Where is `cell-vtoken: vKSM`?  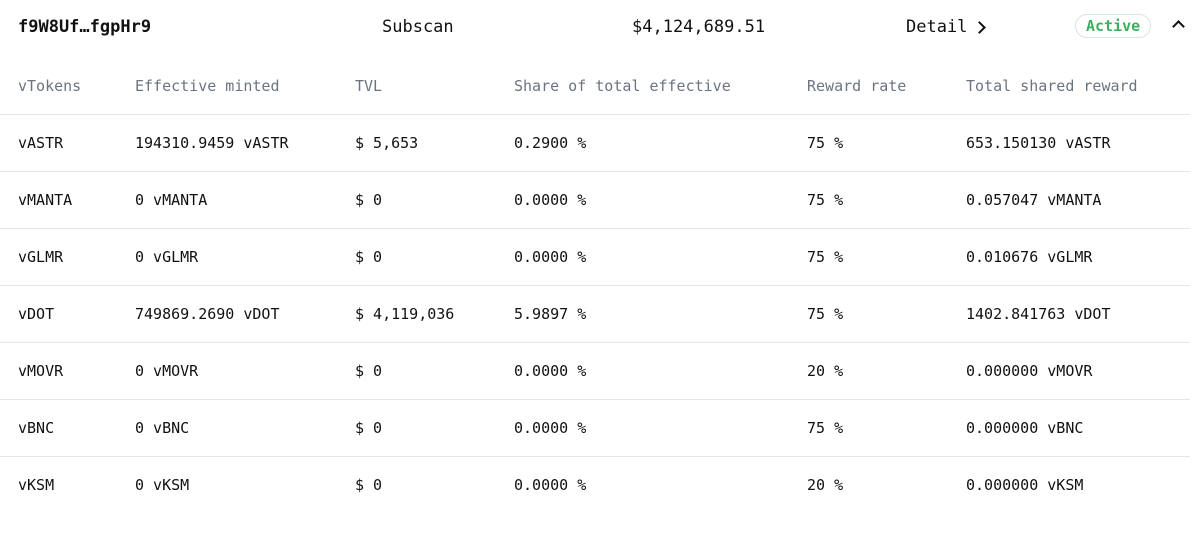 cell-vtoken: vKSM is located at coordinates (36, 485).